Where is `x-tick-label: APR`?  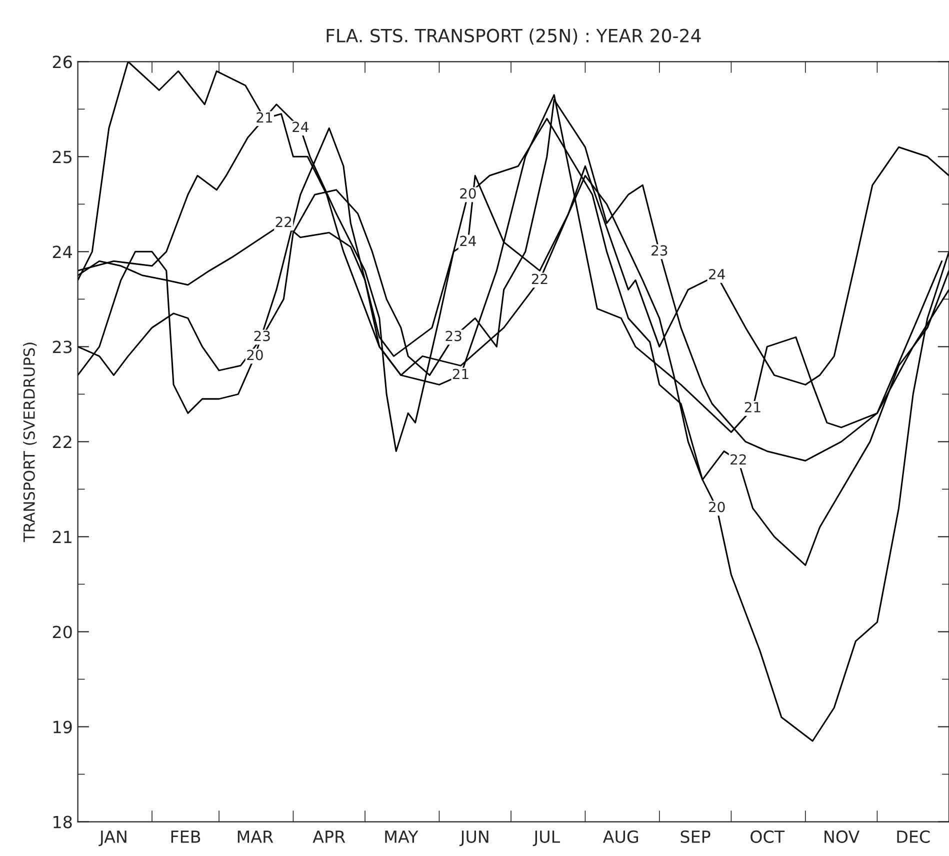
x-tick-label: APR is located at coordinates (329, 836).